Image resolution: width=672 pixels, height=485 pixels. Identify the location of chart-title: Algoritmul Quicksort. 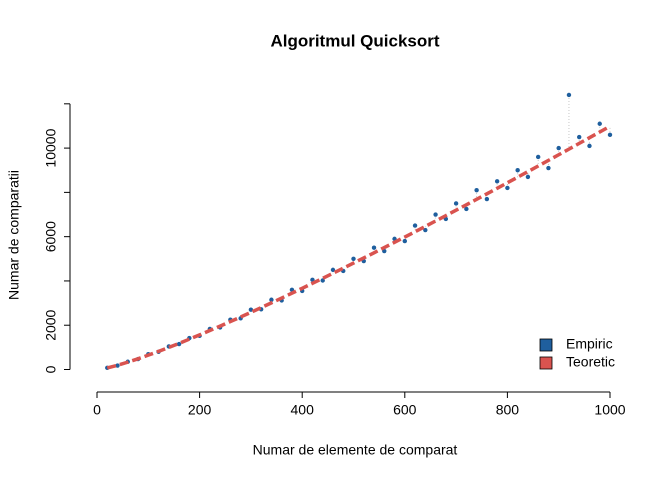
(354, 40).